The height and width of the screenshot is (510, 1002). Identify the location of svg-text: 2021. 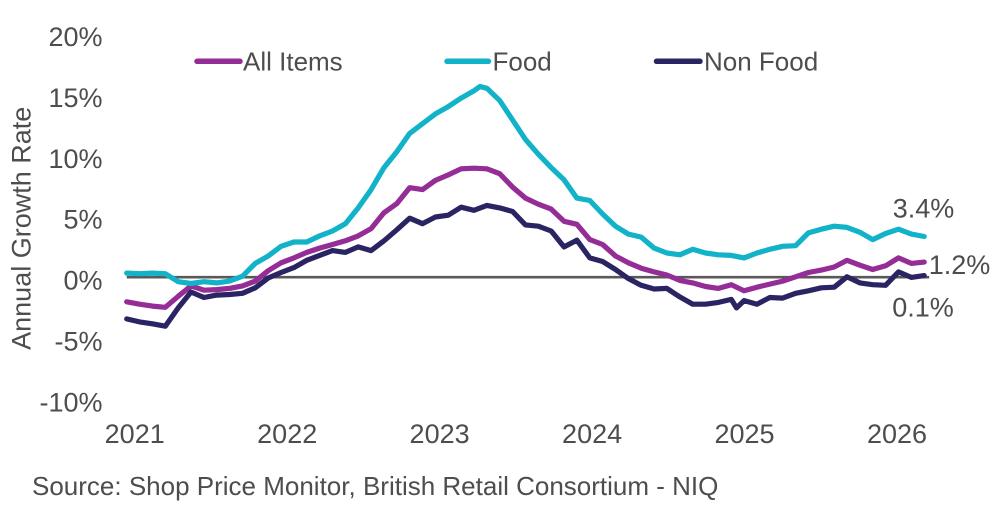
(135, 434).